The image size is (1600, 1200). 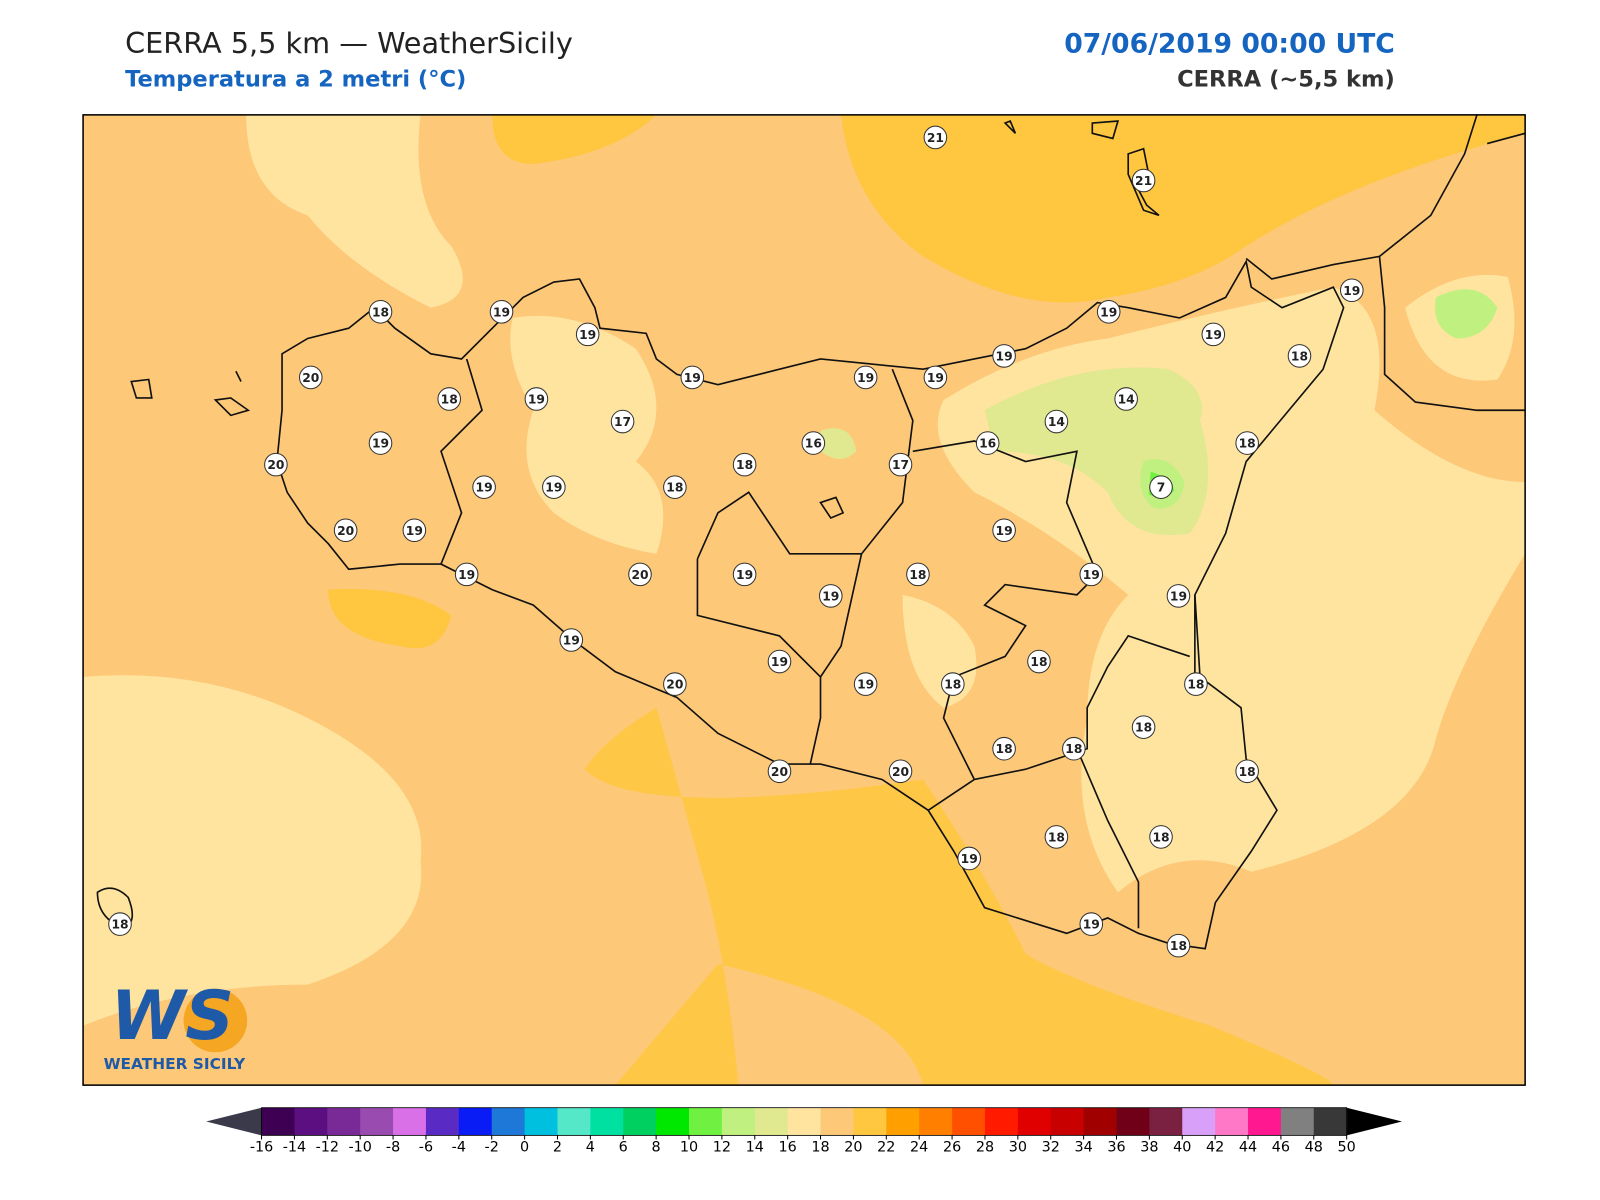 I want to click on green-area, so click(x=838, y=443).